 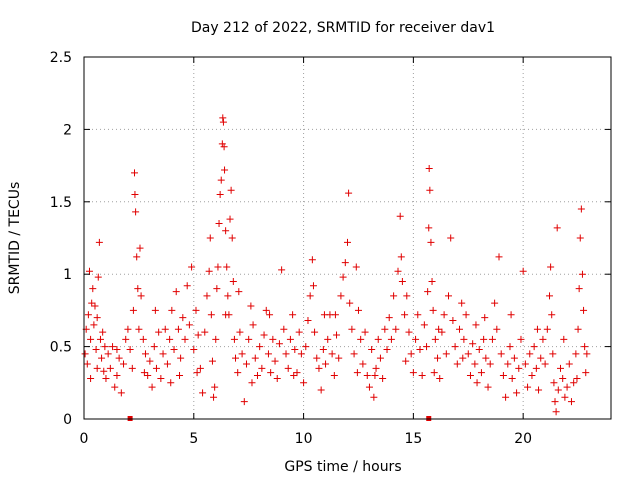 What do you see at coordinates (67, 420) in the screenshot?
I see `y-tick-label: 0` at bounding box center [67, 420].